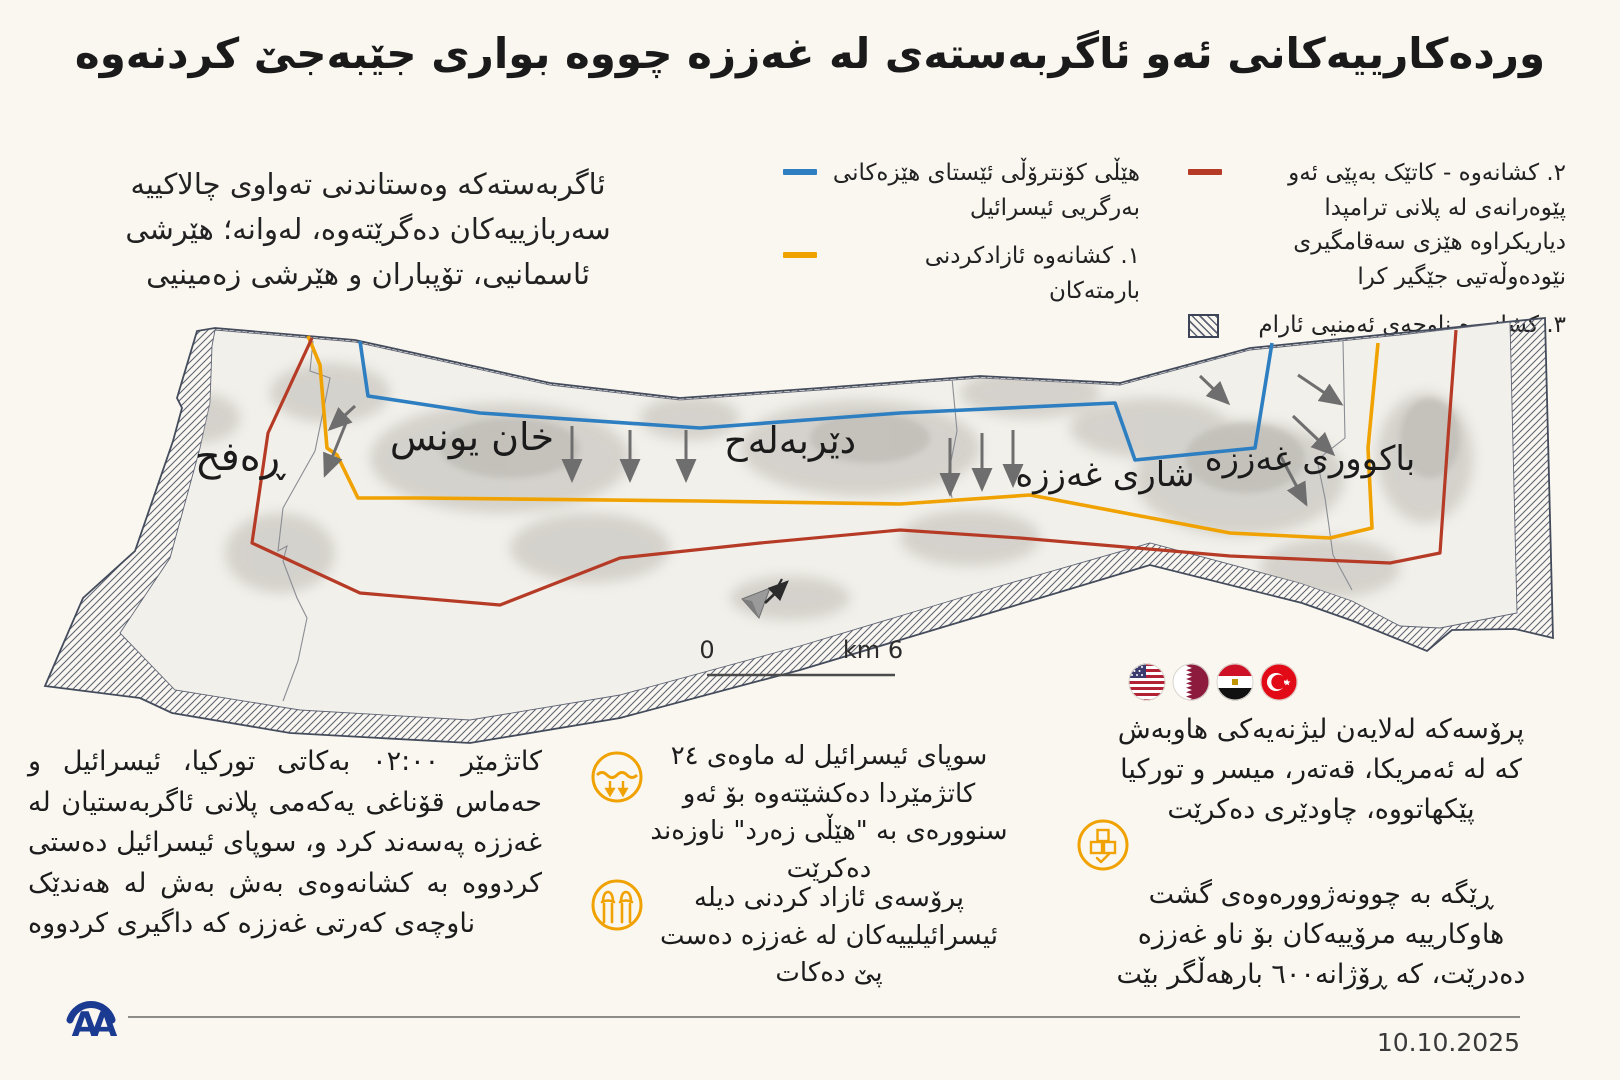  I want to click on legend-label: ١. کشانەوە ئازادکردنی بارمتەکان, so click(1032, 273).